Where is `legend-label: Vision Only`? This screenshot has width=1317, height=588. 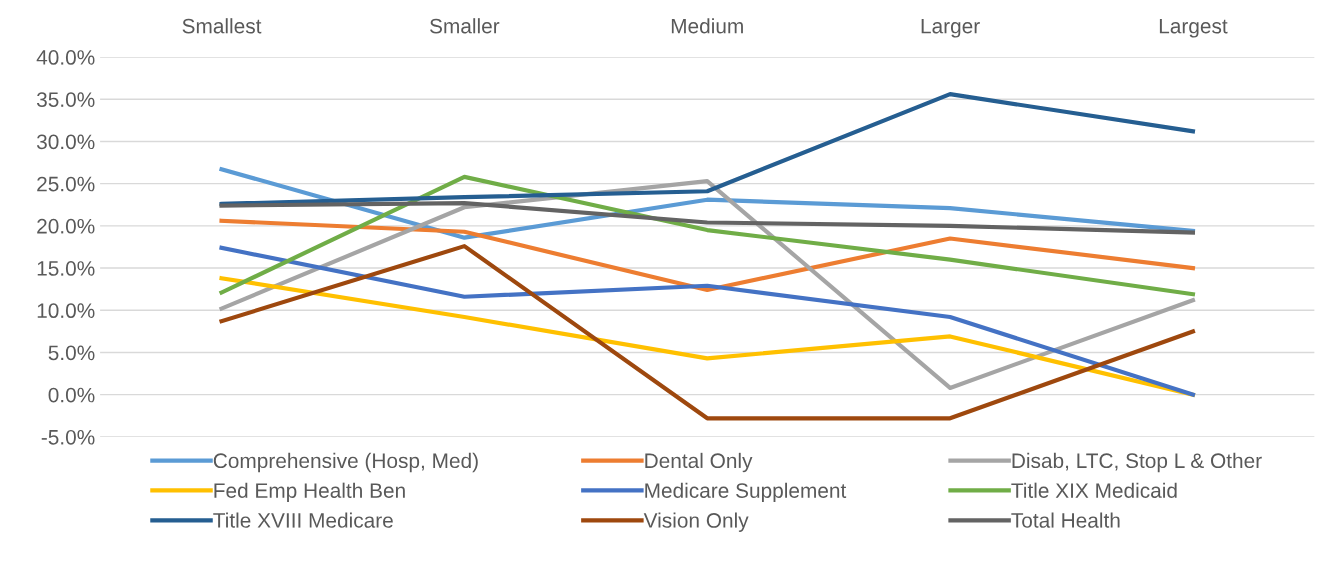 legend-label: Vision Only is located at coordinates (696, 522).